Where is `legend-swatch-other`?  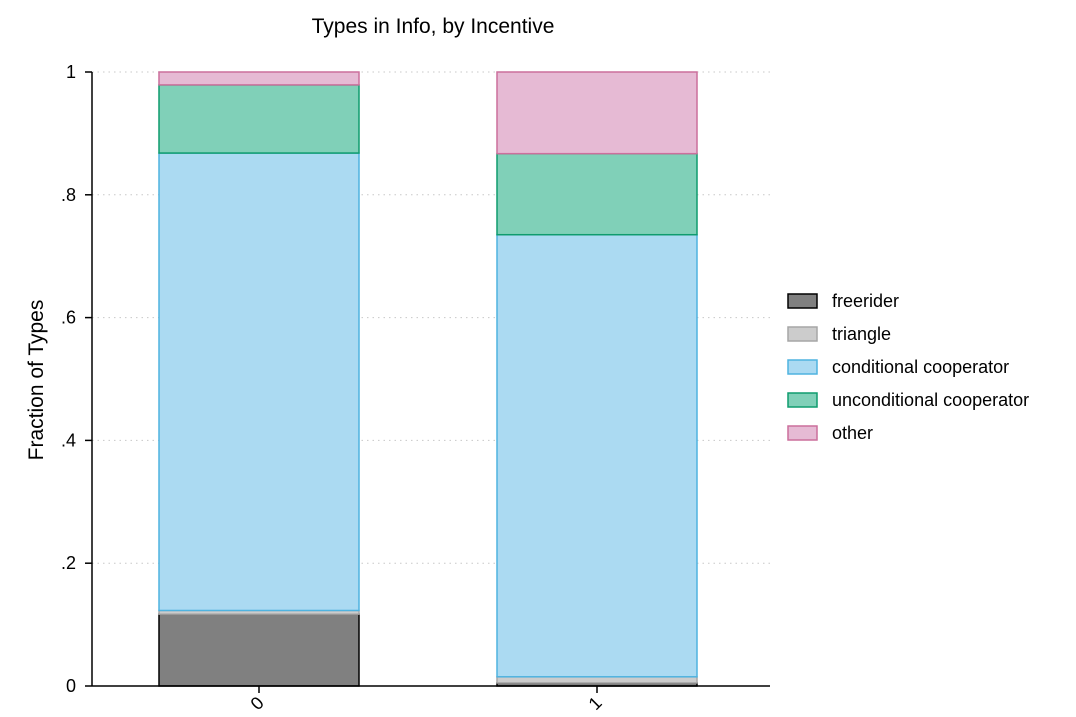 legend-swatch-other is located at coordinates (802, 433).